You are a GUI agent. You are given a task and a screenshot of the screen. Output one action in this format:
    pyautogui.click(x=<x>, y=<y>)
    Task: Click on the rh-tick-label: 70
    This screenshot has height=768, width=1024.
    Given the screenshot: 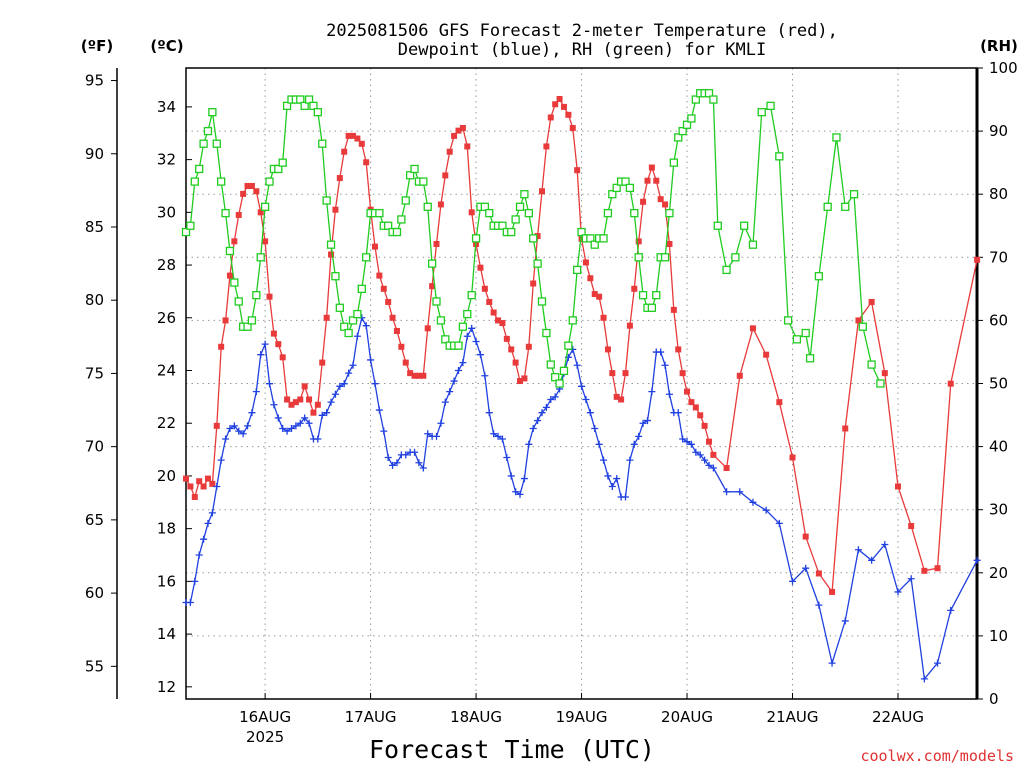 What is the action you would take?
    pyautogui.click(x=998, y=257)
    